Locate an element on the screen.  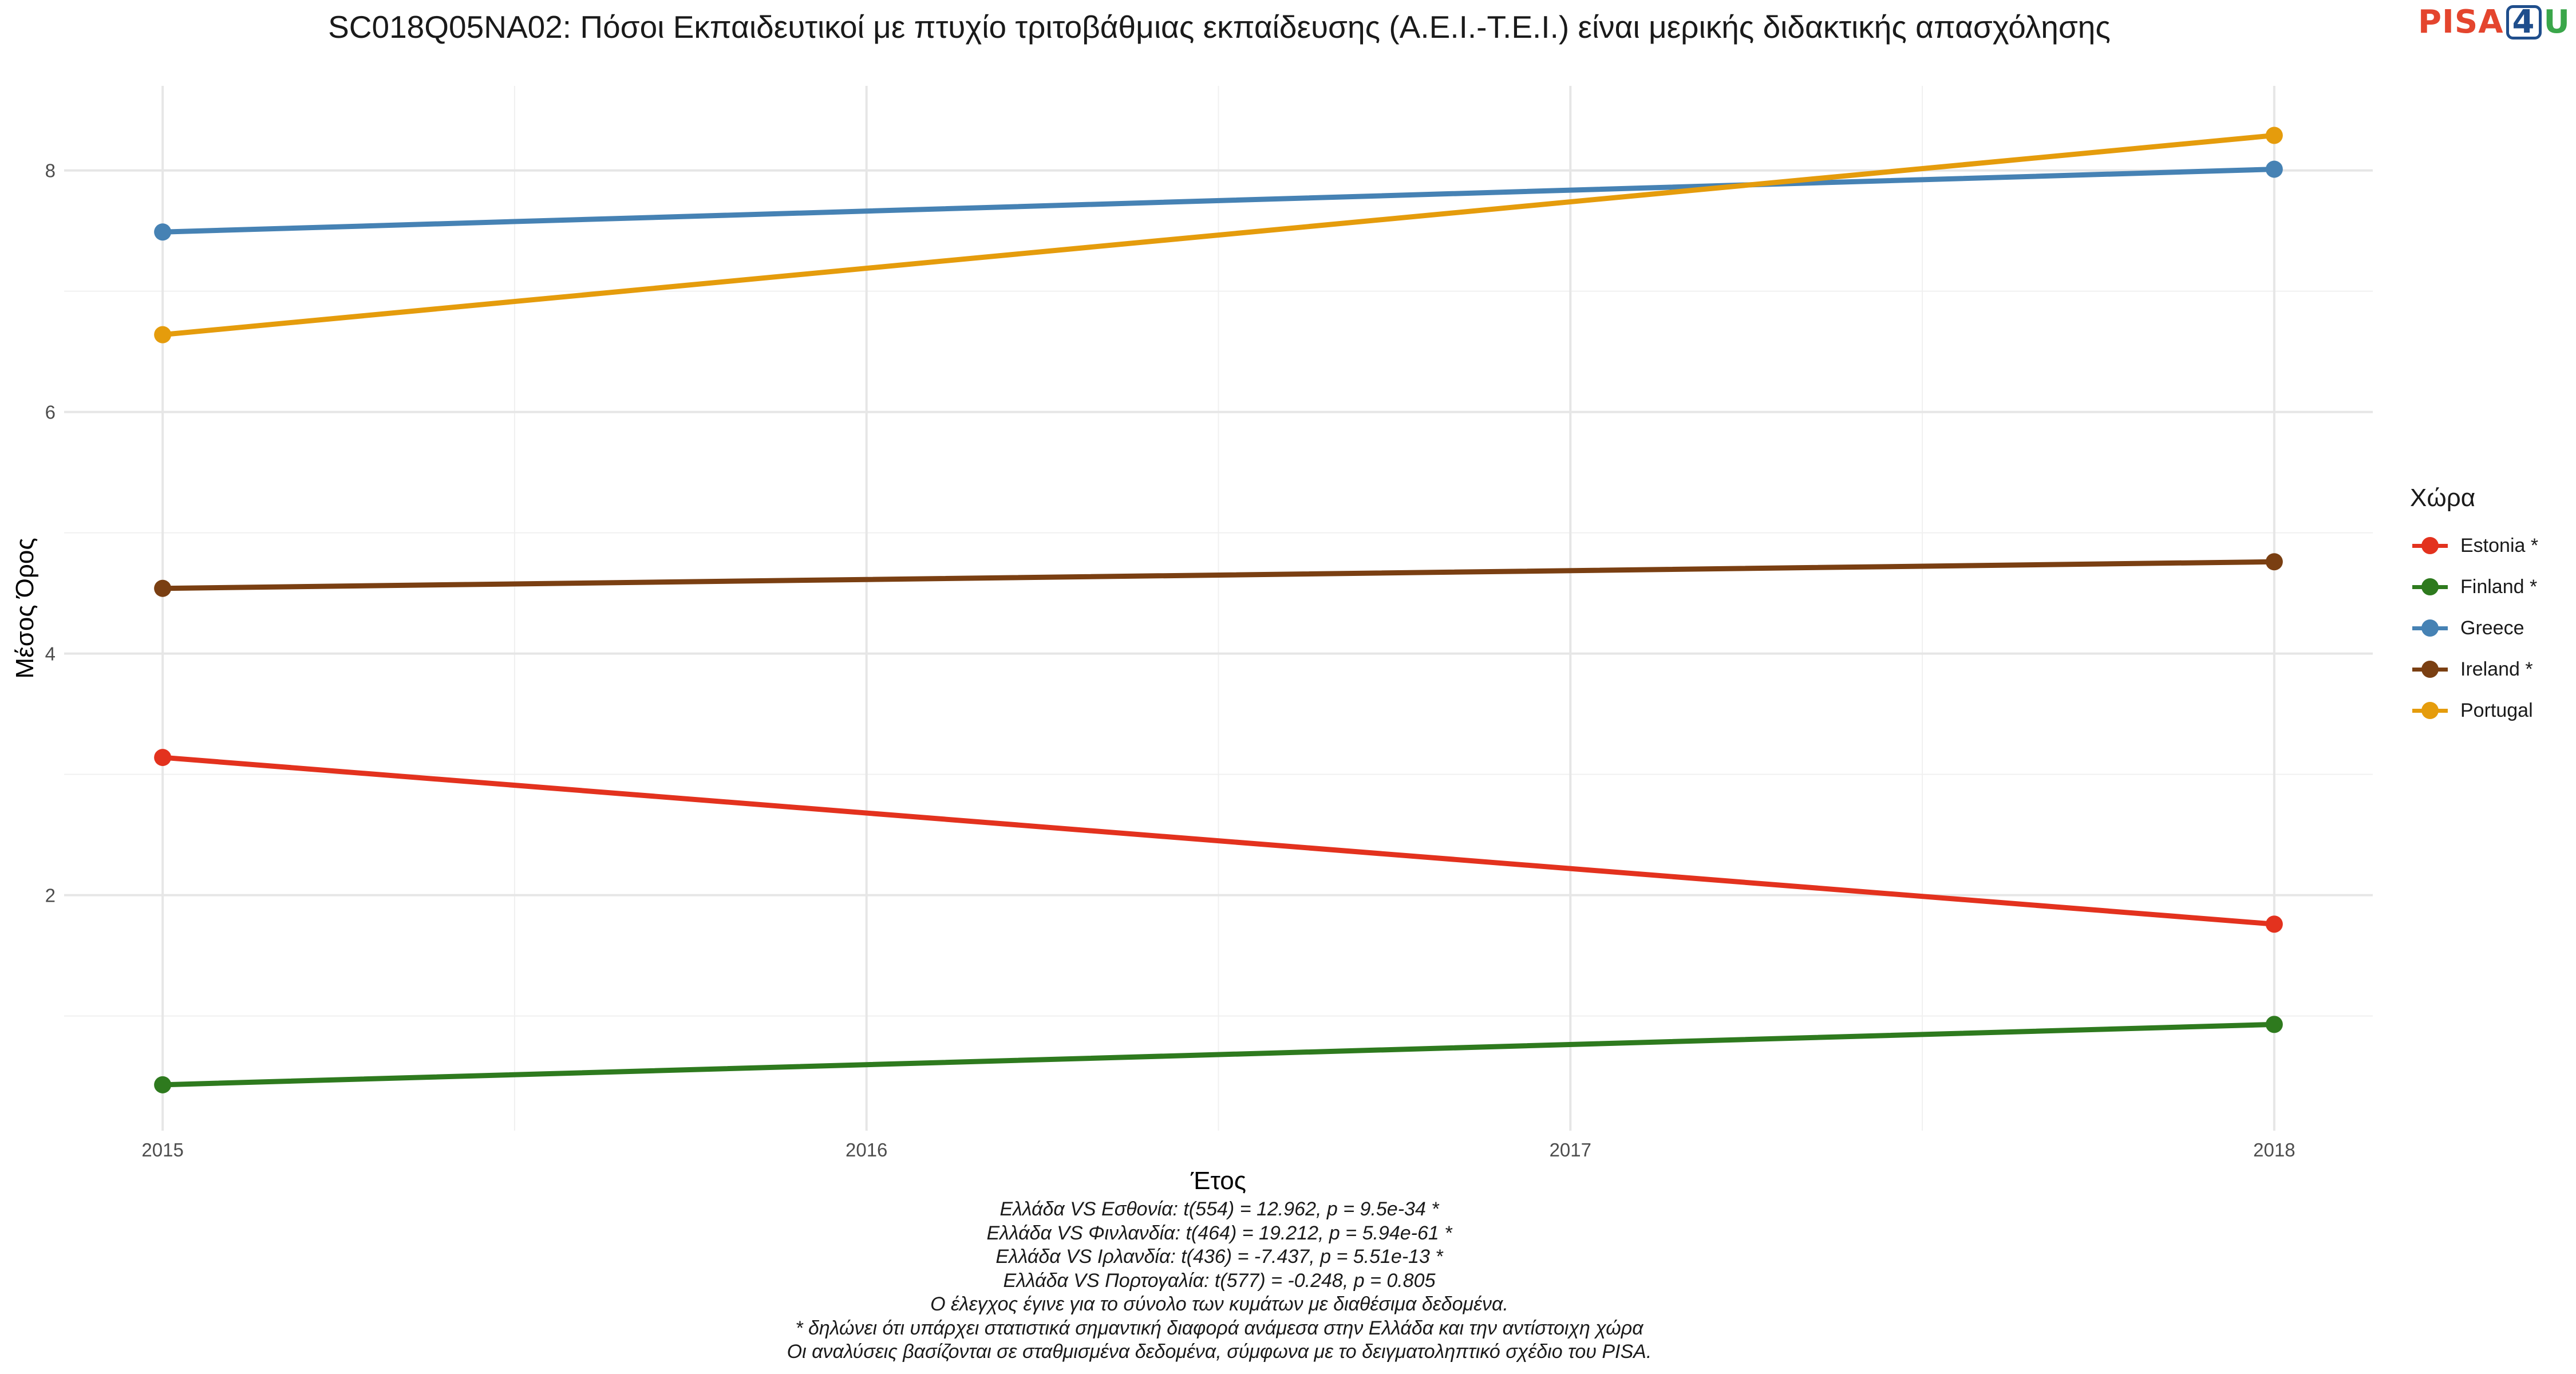
legend-item: Finland * is located at coordinates (2474, 586).